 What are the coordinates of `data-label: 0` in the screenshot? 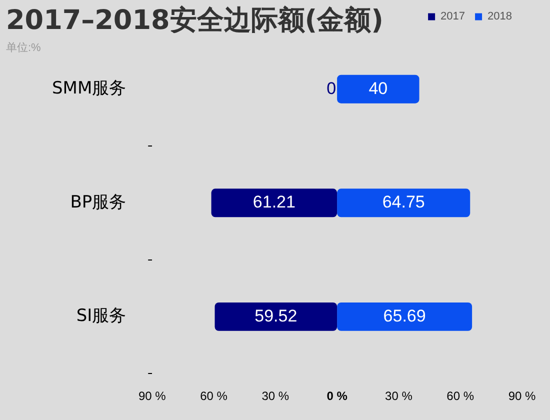 It's located at (331, 88).